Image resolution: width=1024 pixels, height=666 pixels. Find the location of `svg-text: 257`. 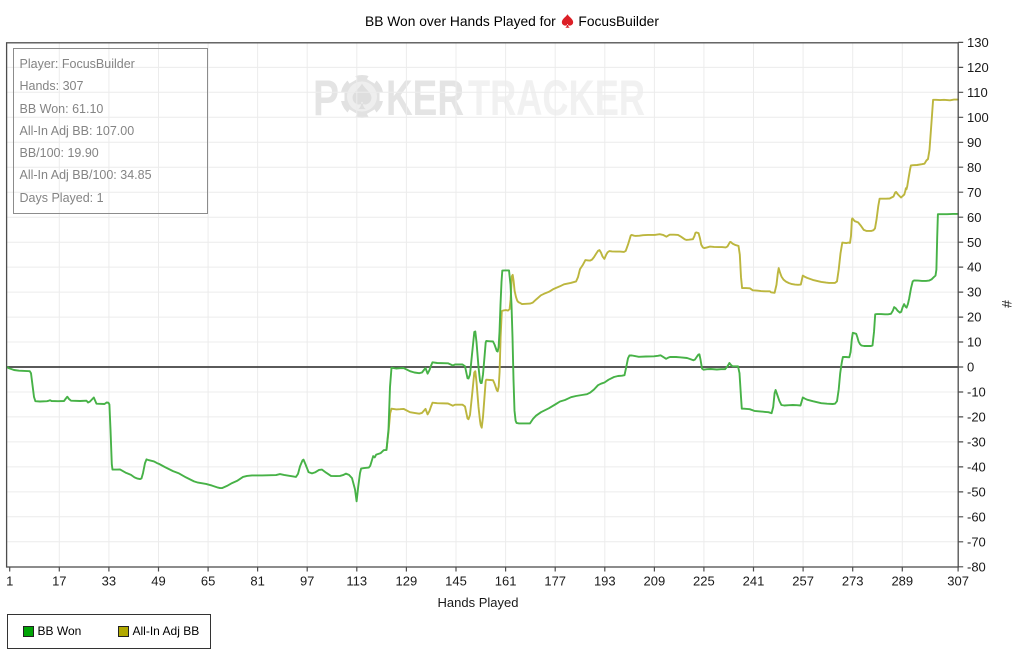

svg-text: 257 is located at coordinates (803, 581).